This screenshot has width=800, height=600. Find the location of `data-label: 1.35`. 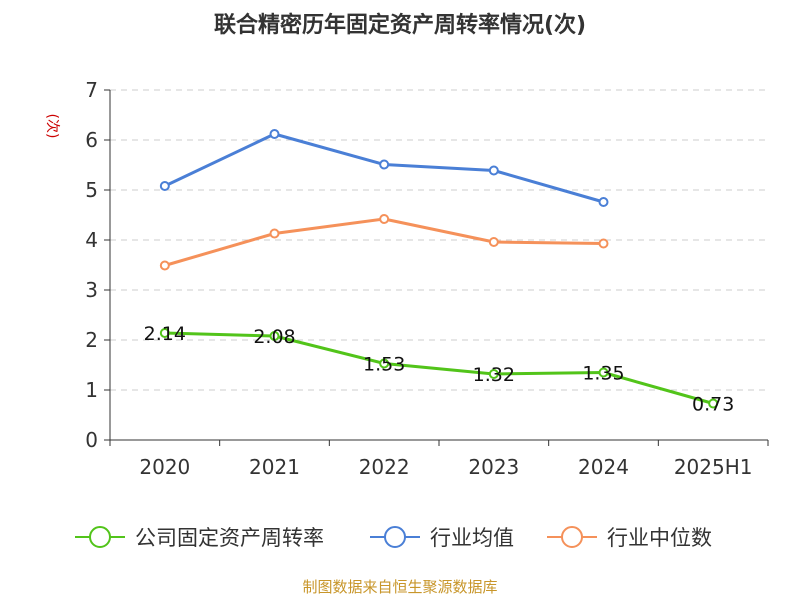

data-label: 1.35 is located at coordinates (603, 374).